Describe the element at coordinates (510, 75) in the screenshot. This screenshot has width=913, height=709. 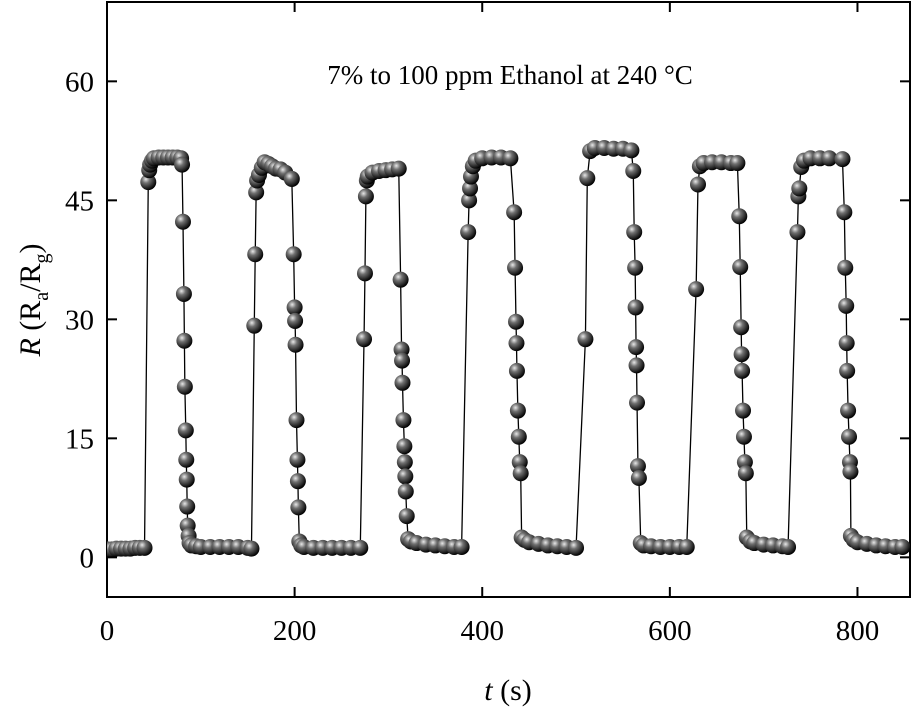
I see `chart-title: 7% to 100 ppm Ethanol at 240 °C` at that location.